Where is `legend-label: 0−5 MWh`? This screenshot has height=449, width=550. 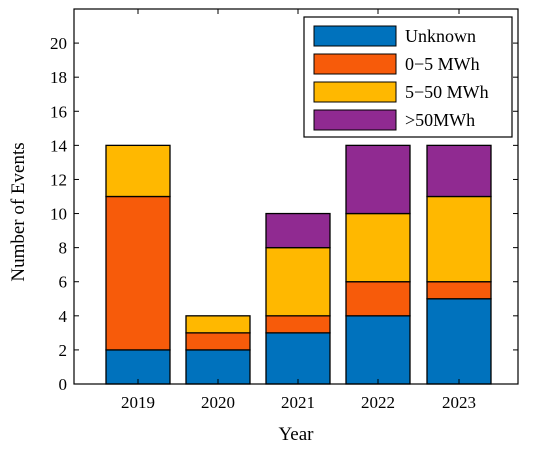
legend-label: 0−5 MWh is located at coordinates (442, 64).